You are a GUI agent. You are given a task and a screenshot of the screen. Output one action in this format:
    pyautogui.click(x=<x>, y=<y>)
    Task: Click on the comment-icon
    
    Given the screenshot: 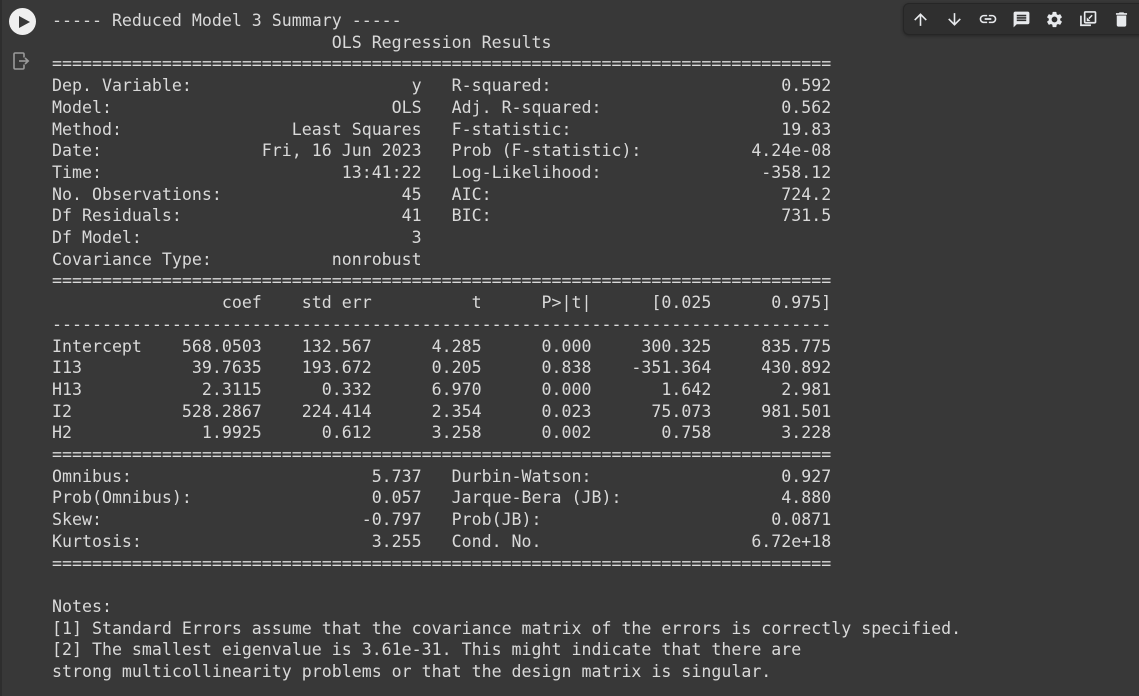 What is the action you would take?
    pyautogui.click(x=1021, y=19)
    